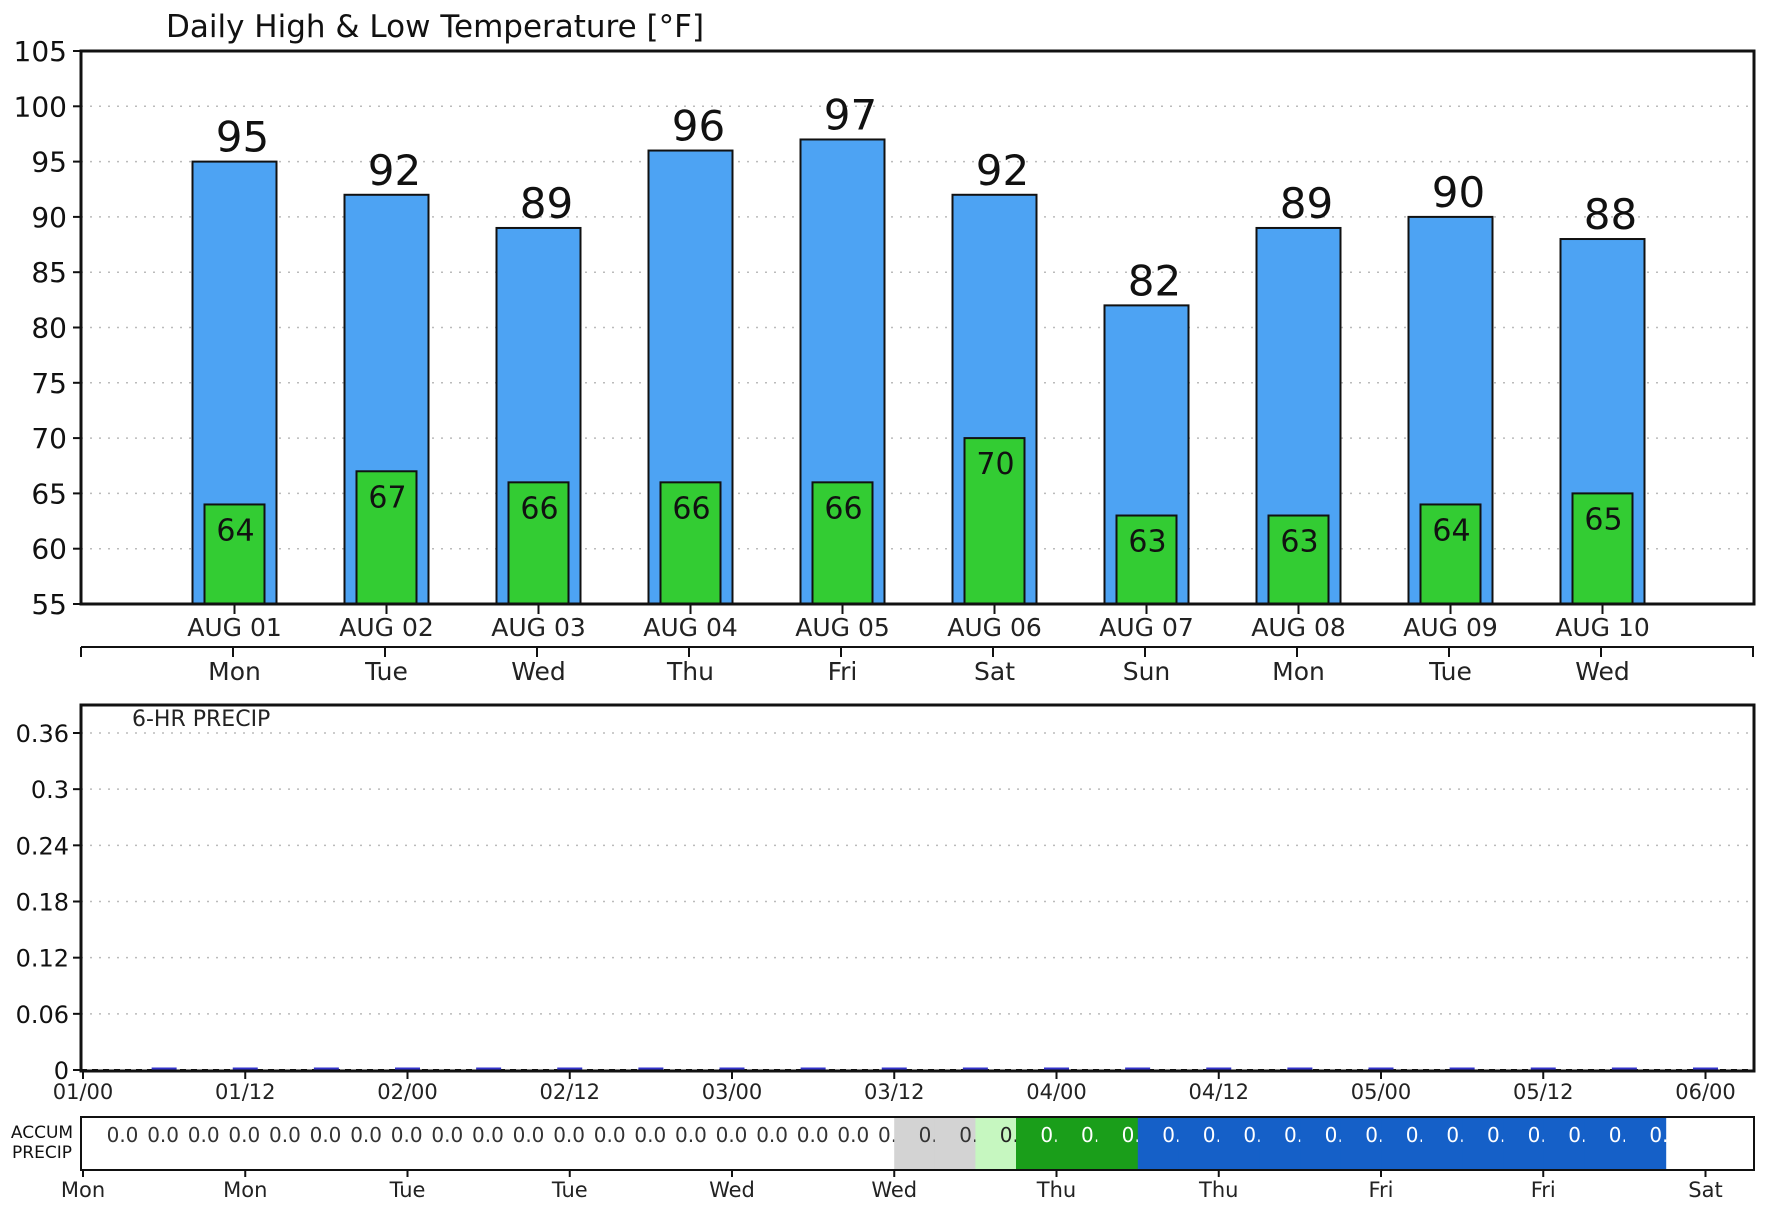  I want to click on date-label: AUG 07, so click(1146, 627).